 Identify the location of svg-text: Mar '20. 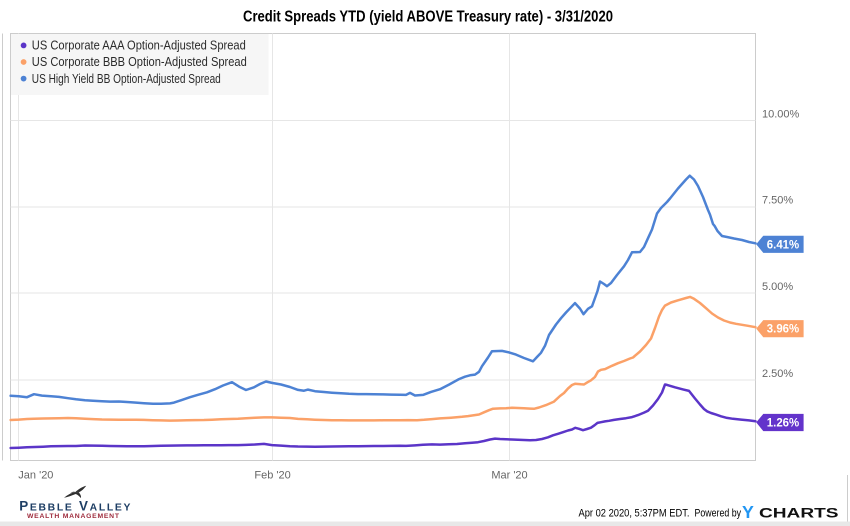
(509, 476).